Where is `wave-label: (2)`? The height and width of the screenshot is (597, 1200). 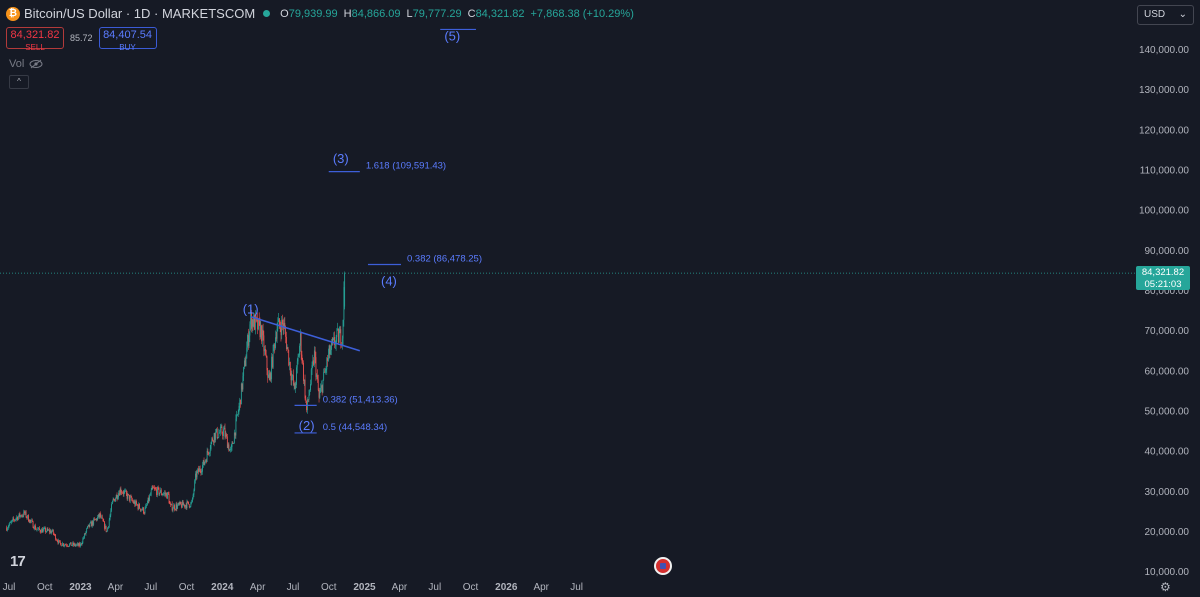
wave-label: (2) is located at coordinates (307, 425).